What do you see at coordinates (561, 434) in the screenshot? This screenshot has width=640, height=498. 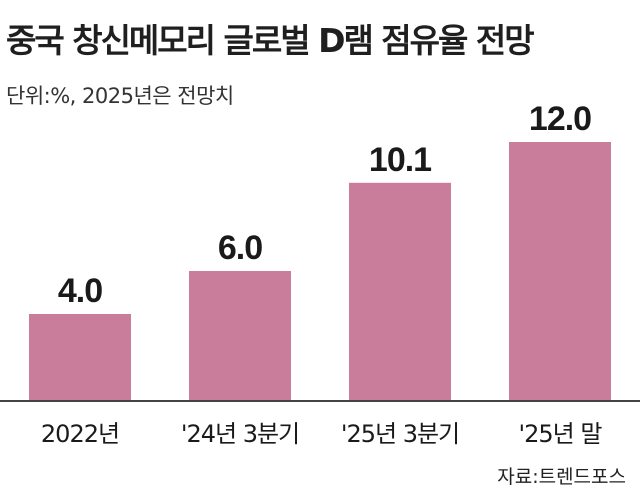 I see `category-label-4: '25년 말` at bounding box center [561, 434].